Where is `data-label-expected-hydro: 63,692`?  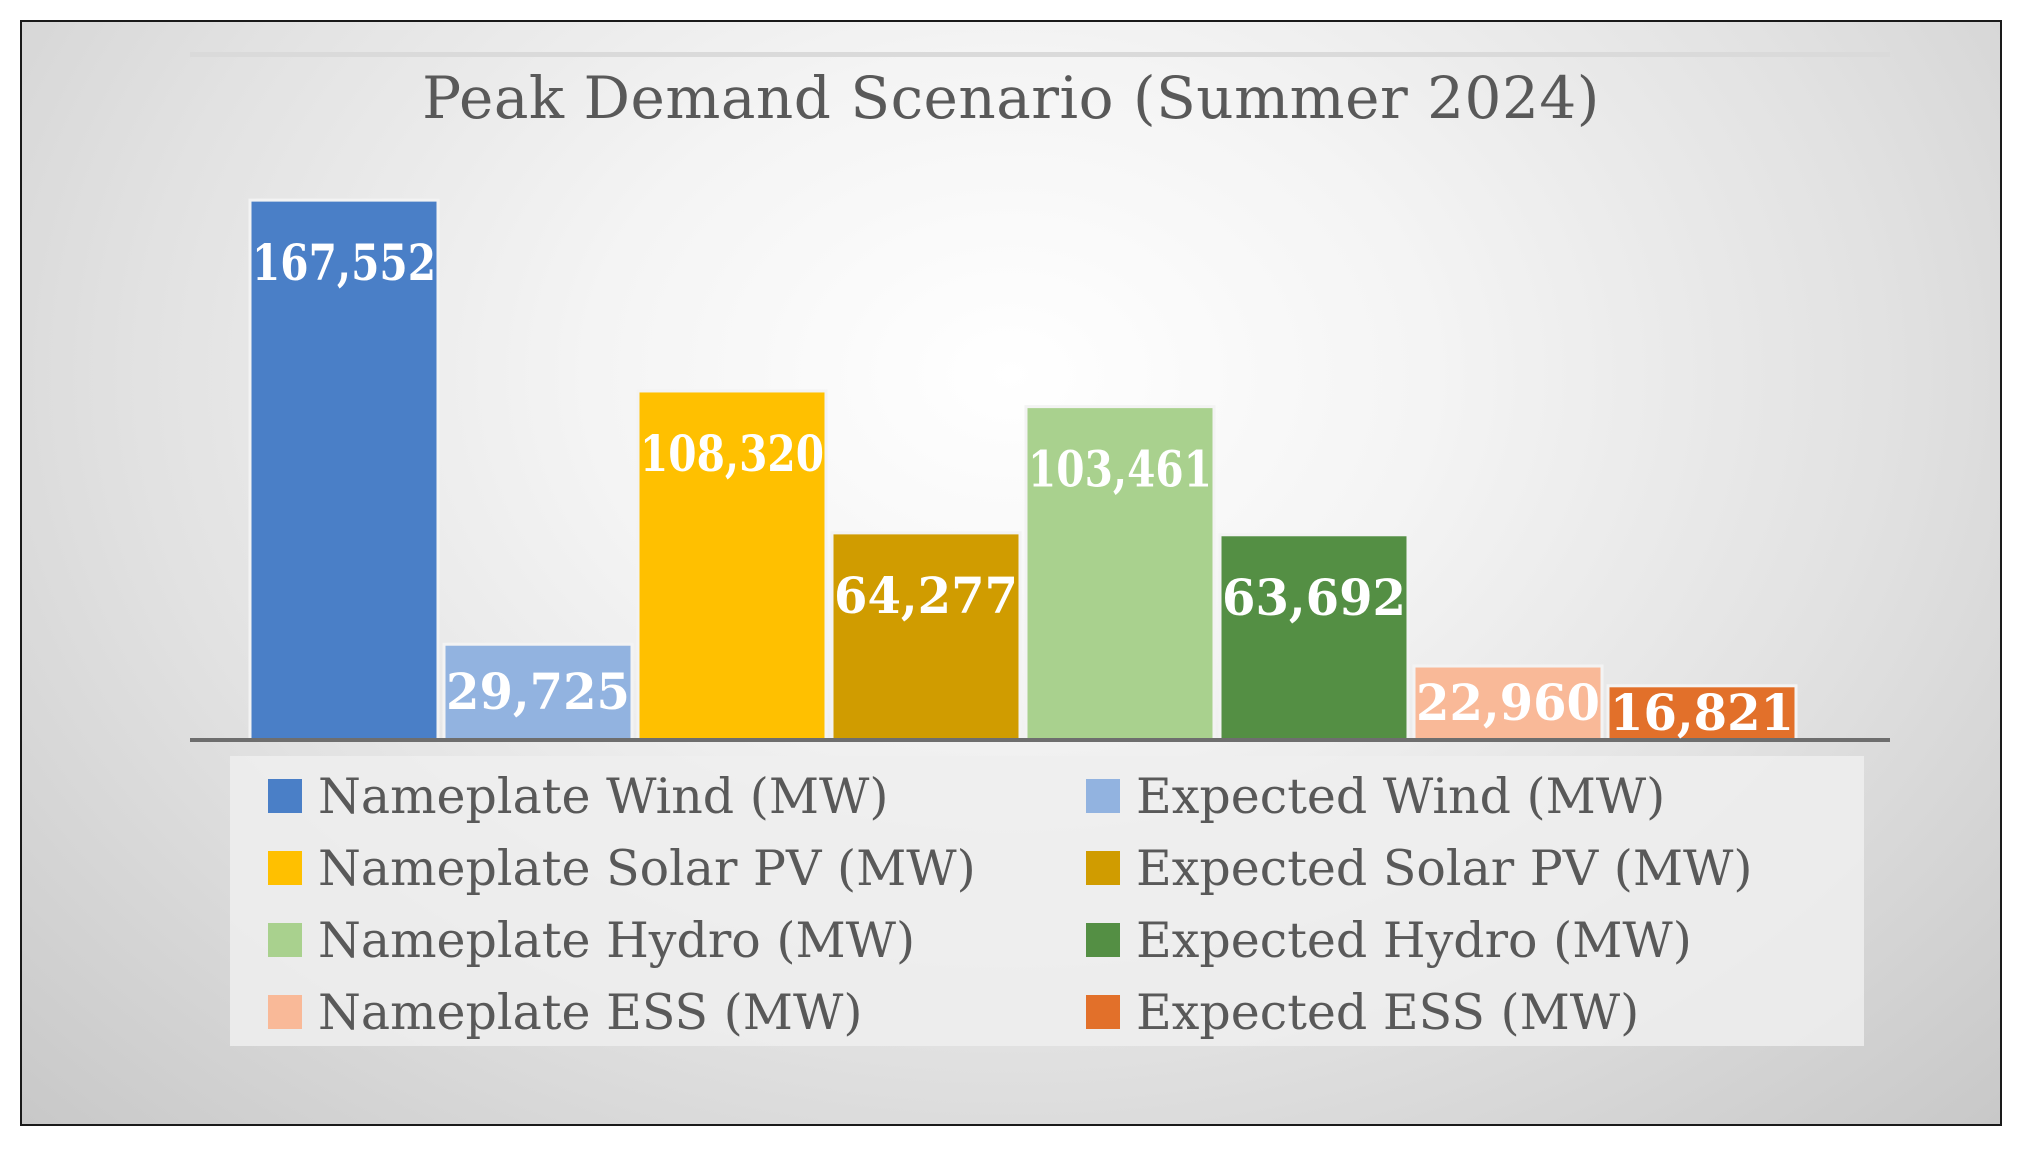 data-label-expected-hydro: 63,692 is located at coordinates (1314, 597).